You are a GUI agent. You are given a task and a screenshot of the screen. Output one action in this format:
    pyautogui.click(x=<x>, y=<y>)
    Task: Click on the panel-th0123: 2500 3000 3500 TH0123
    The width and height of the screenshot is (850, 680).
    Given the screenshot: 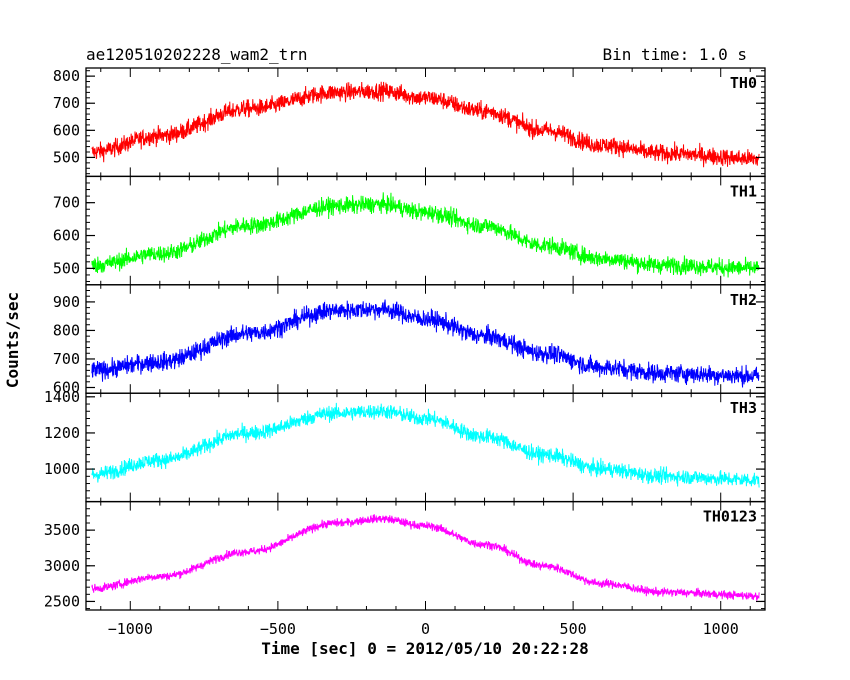 What is the action you would take?
    pyautogui.click(x=405, y=555)
    